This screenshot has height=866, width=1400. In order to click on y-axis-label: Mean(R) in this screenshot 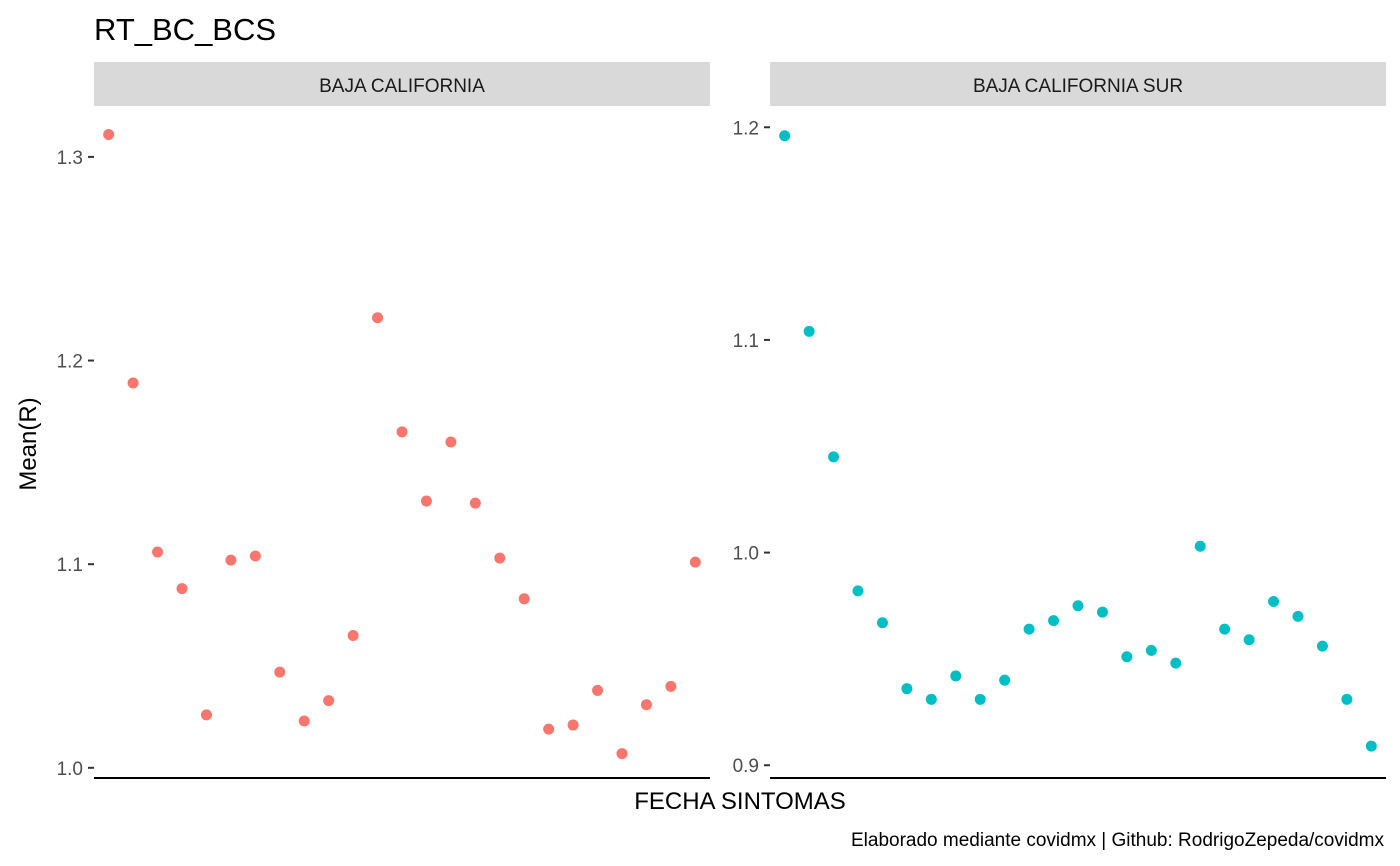, I will do `click(28, 443)`.